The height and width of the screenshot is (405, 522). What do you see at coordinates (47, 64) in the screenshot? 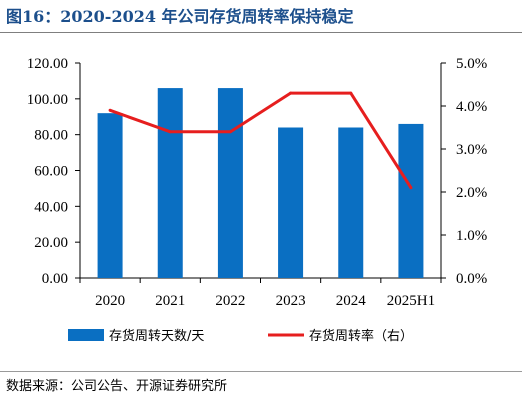
I see `y-left-tick-label: 120.00` at bounding box center [47, 64].